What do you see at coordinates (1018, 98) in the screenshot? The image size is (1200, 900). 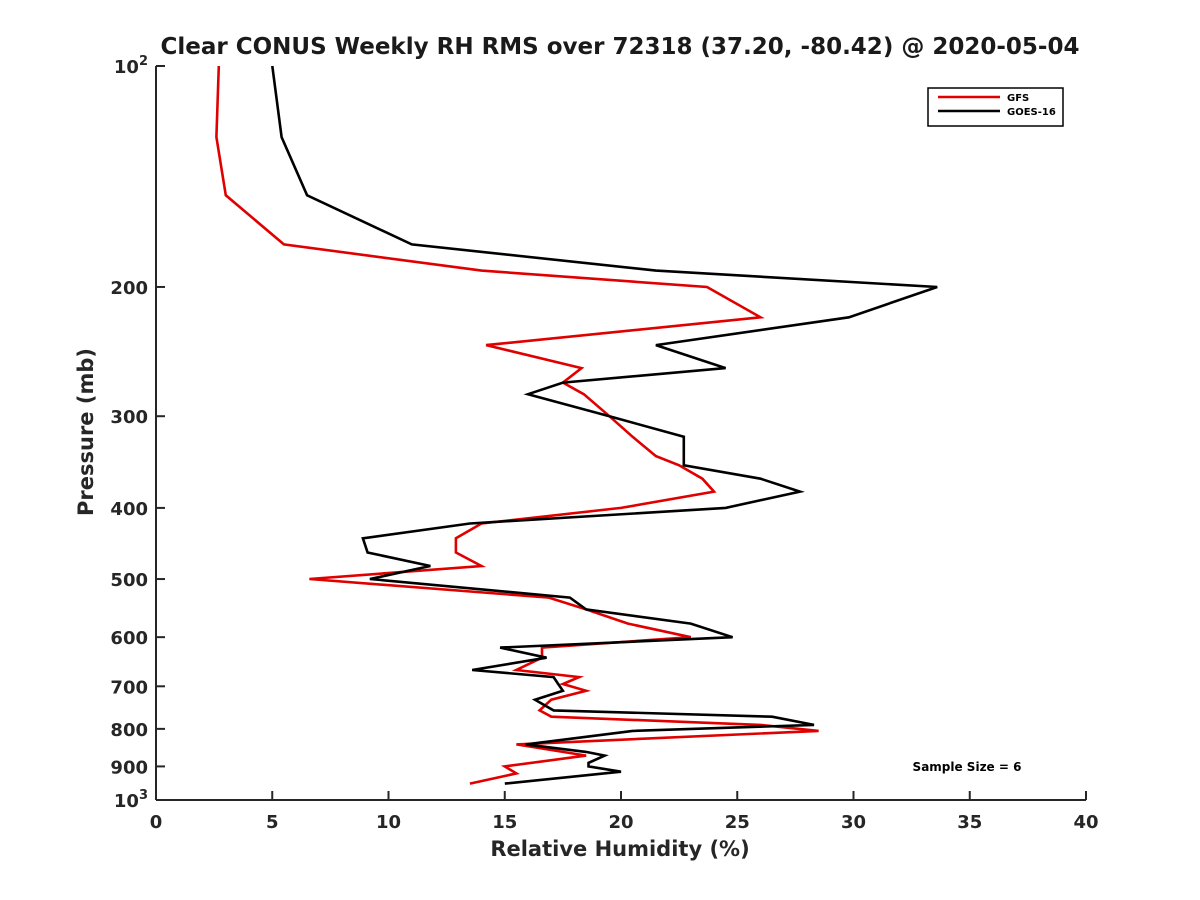 I see `legend-label: GFS` at bounding box center [1018, 98].